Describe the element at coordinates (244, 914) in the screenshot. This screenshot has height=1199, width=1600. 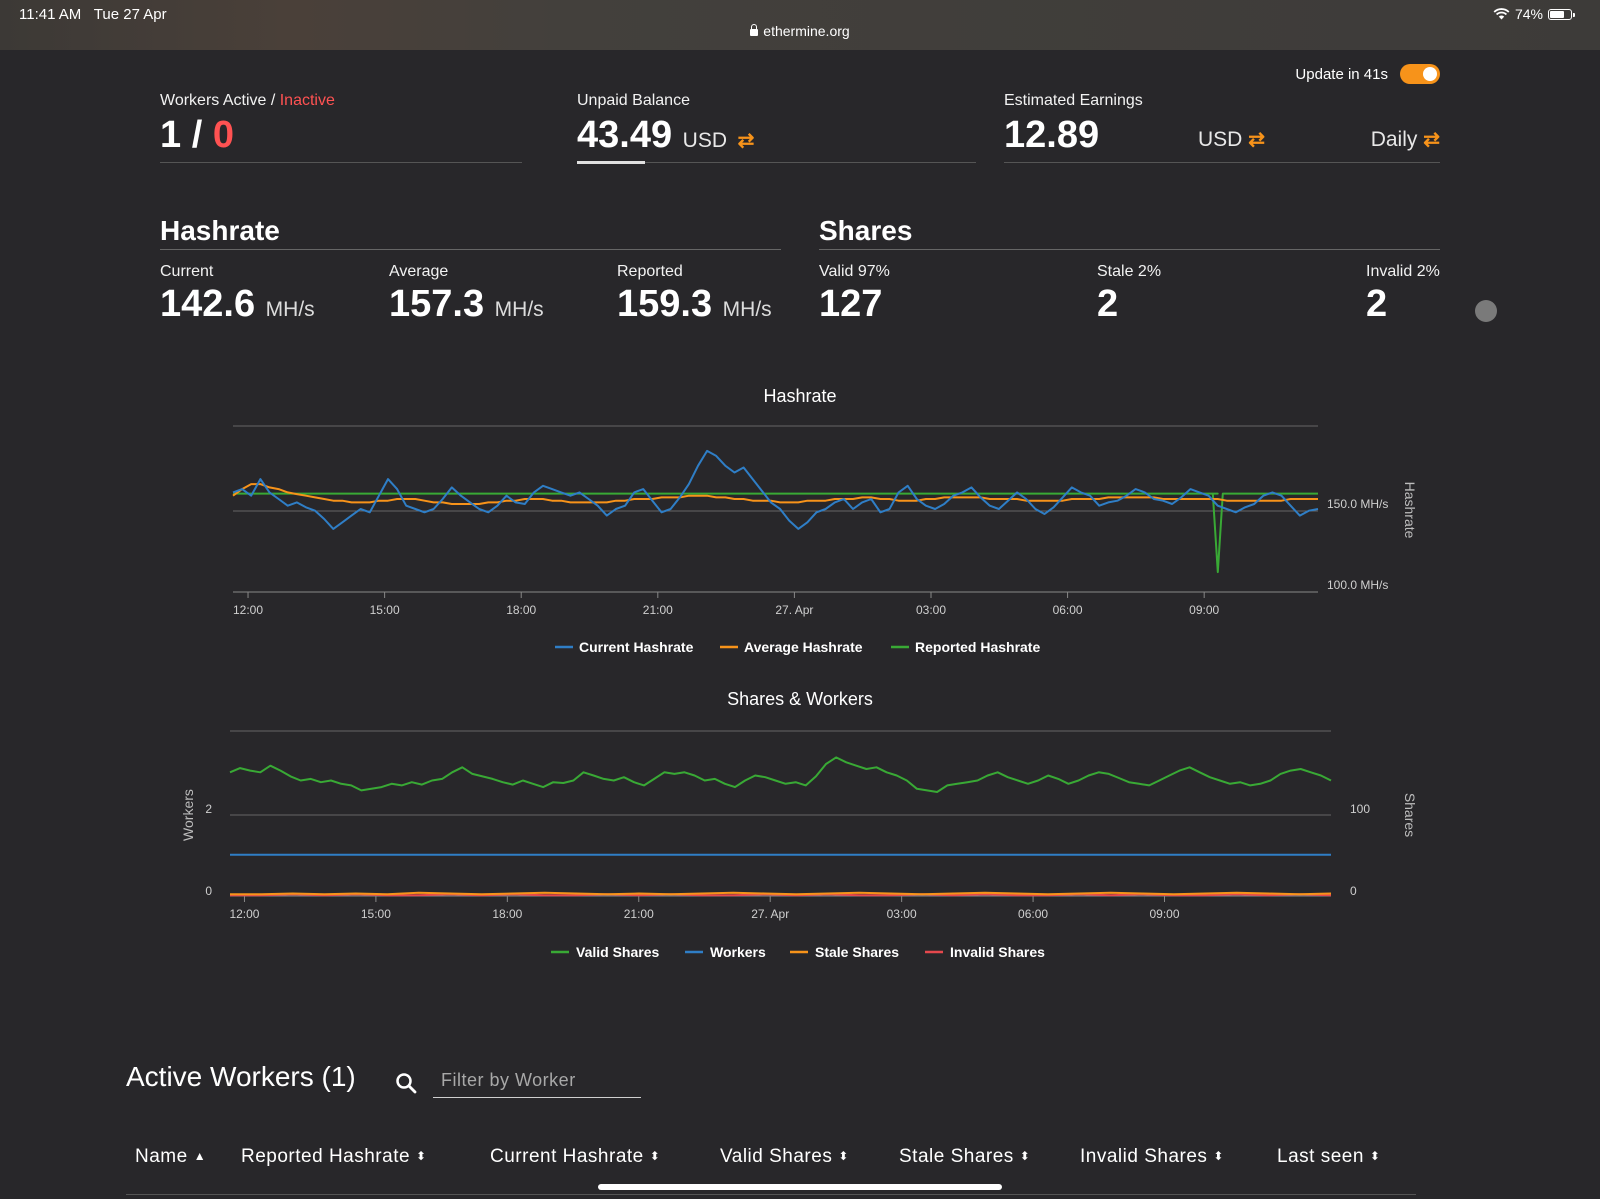
I see `x-tick-label: 12:00` at that location.